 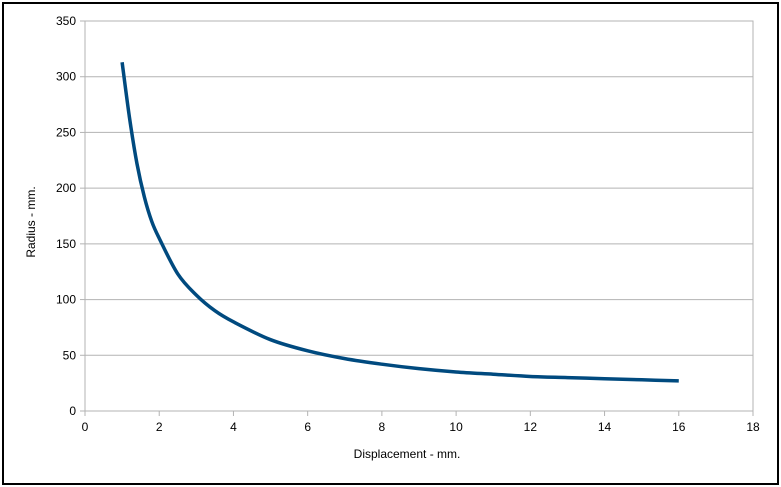 What do you see at coordinates (159, 427) in the screenshot?
I see `x-tick-label: 2` at bounding box center [159, 427].